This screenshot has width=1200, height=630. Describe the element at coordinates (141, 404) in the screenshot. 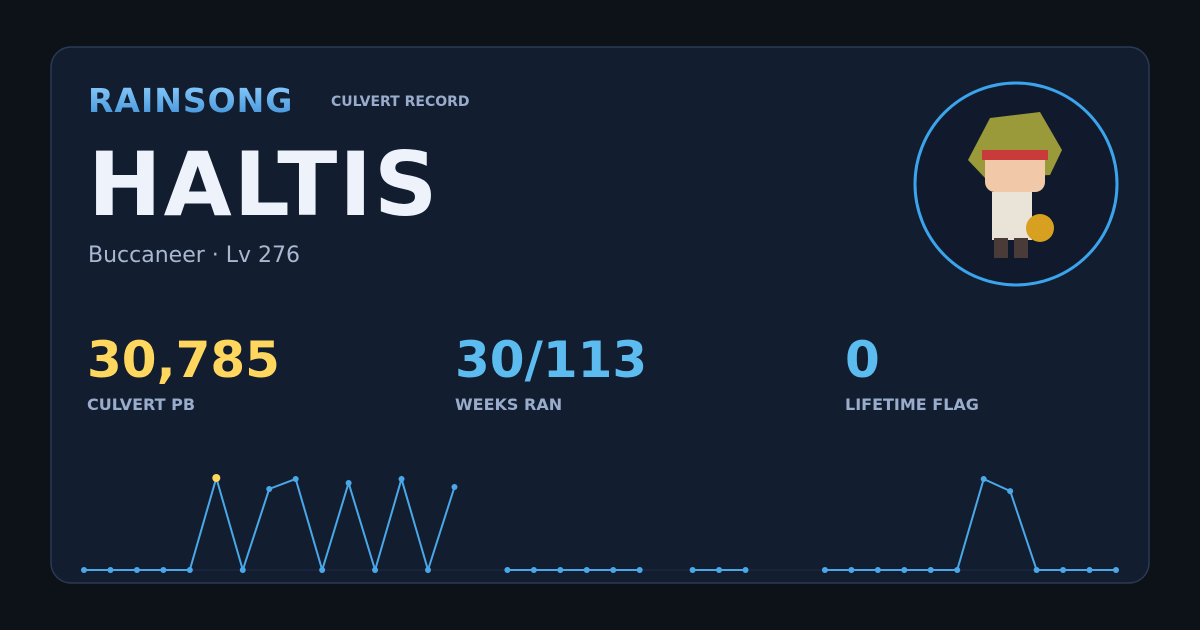

I see `stat-label: CULVERT PB` at that location.